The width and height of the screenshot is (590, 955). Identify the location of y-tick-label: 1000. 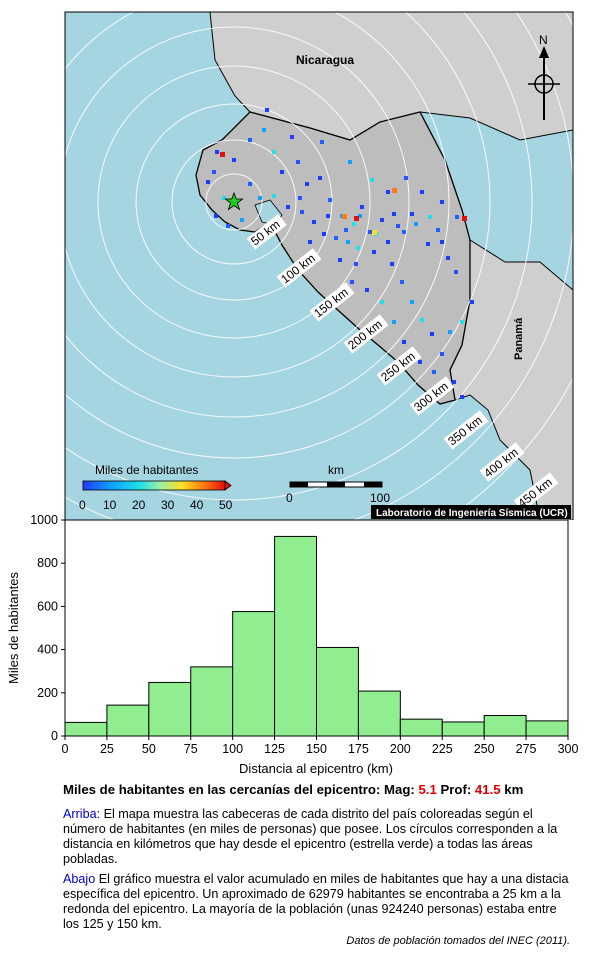
(44, 520).